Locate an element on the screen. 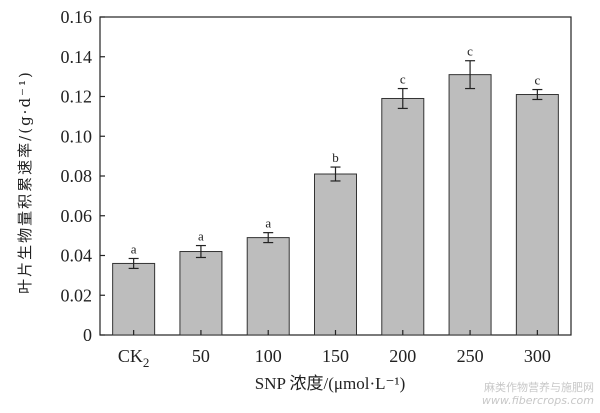 This screenshot has width=600, height=413. x-tick-label: 250 is located at coordinates (470, 356).